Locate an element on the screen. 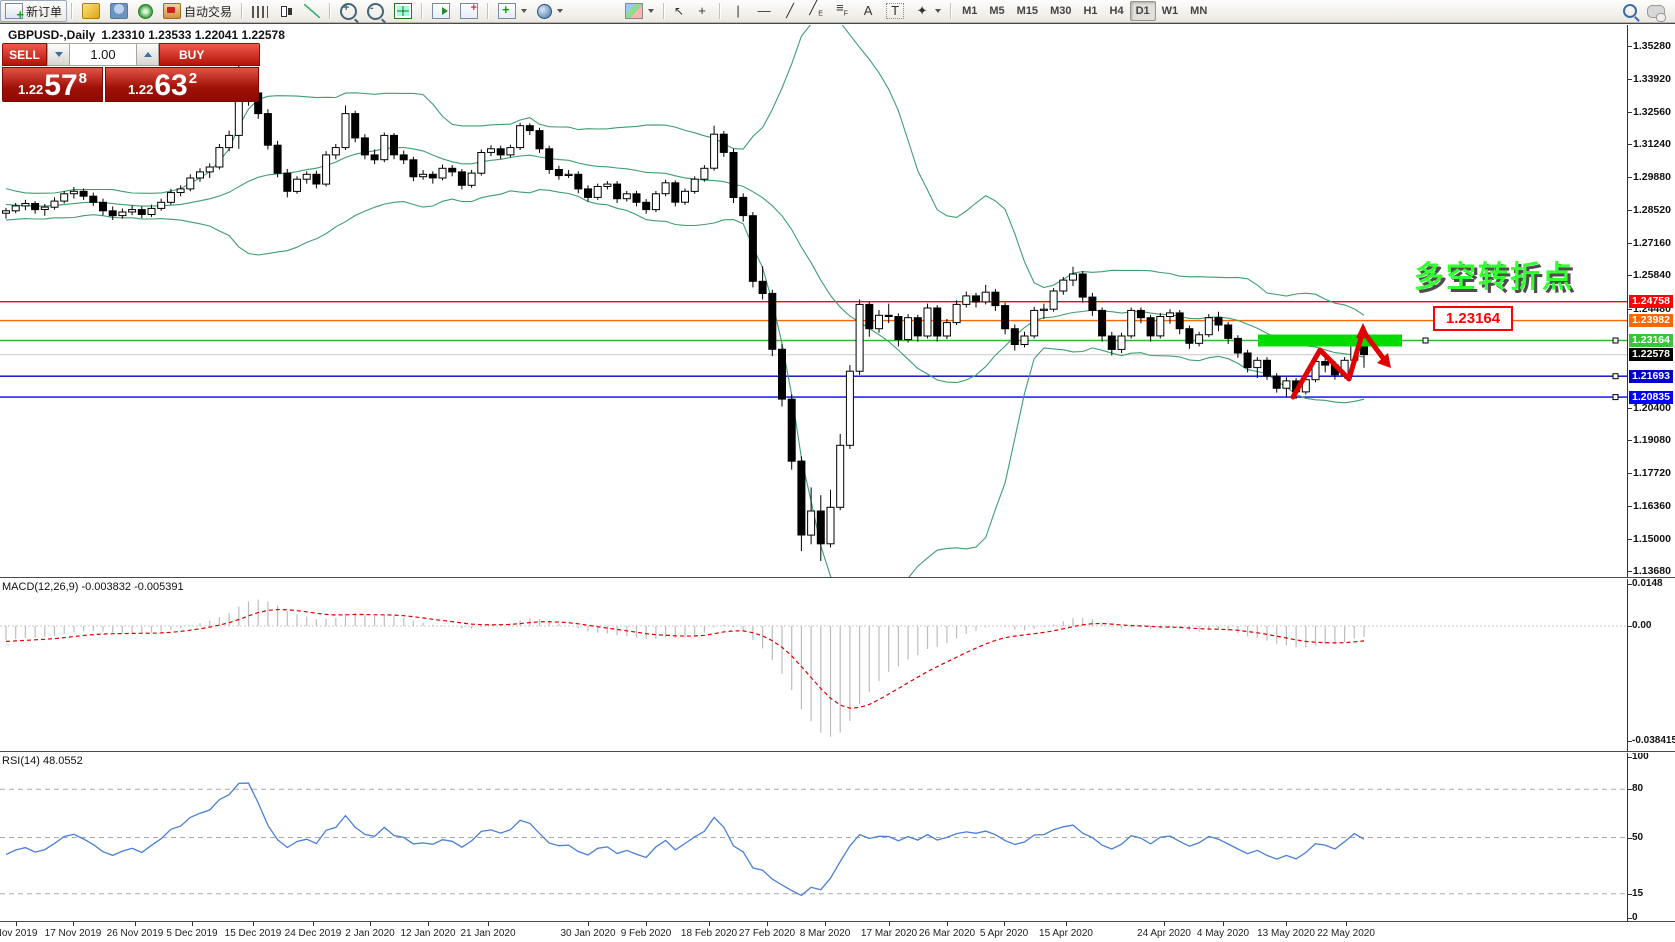 The height and width of the screenshot is (942, 1675). rsi-label: RSI(14) 48.0552 is located at coordinates (42, 761).